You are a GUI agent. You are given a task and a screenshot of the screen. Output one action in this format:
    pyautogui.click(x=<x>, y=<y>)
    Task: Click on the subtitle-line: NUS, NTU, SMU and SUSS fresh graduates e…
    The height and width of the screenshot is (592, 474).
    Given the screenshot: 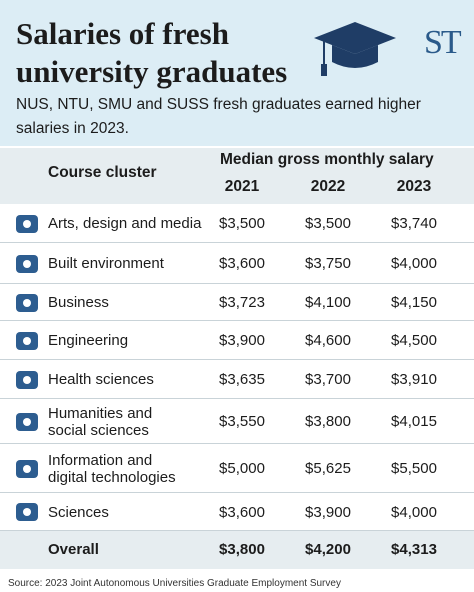 What is the action you would take?
    pyautogui.click(x=218, y=104)
    